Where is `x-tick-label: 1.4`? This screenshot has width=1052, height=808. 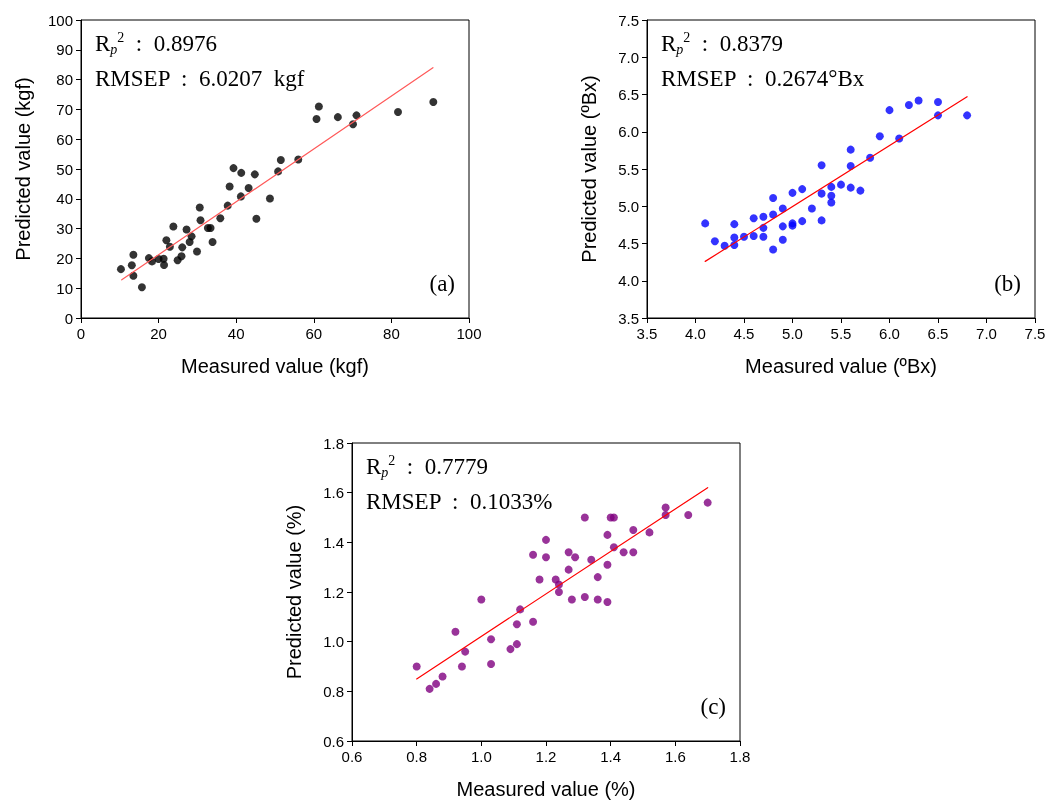 x-tick-label: 1.4 is located at coordinates (611, 756).